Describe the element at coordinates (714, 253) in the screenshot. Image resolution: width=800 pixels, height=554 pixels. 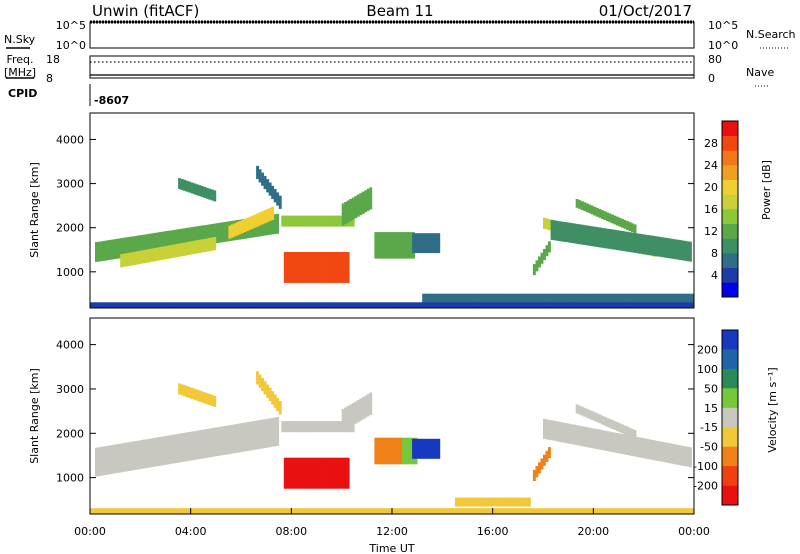
I see `colorbar-tick-label: 8` at that location.